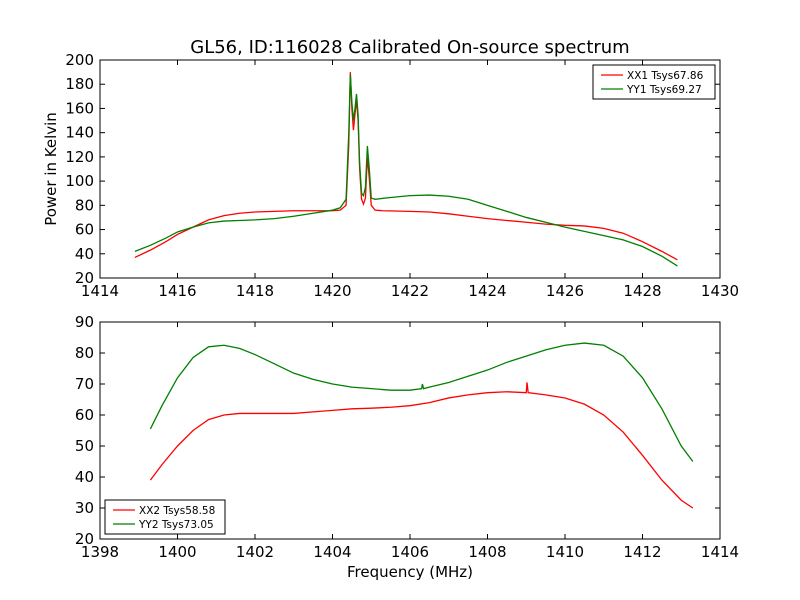 This screenshot has width=800, height=600. I want to click on x-tick-label: 1418, so click(255, 291).